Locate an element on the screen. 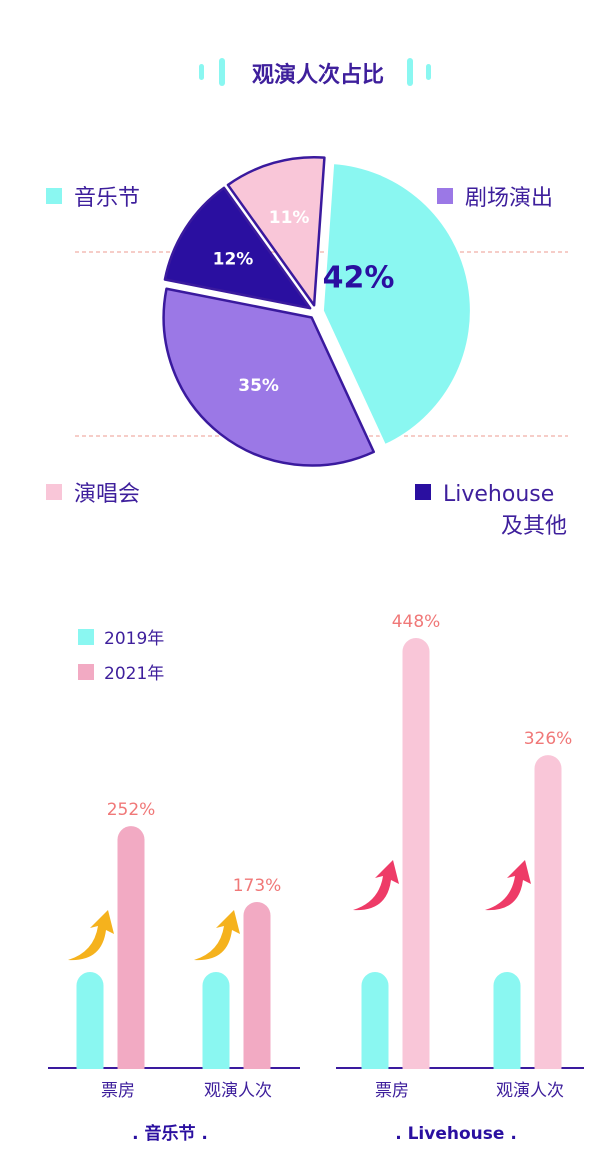  legend-label-2019: 2019年 is located at coordinates (134, 639).